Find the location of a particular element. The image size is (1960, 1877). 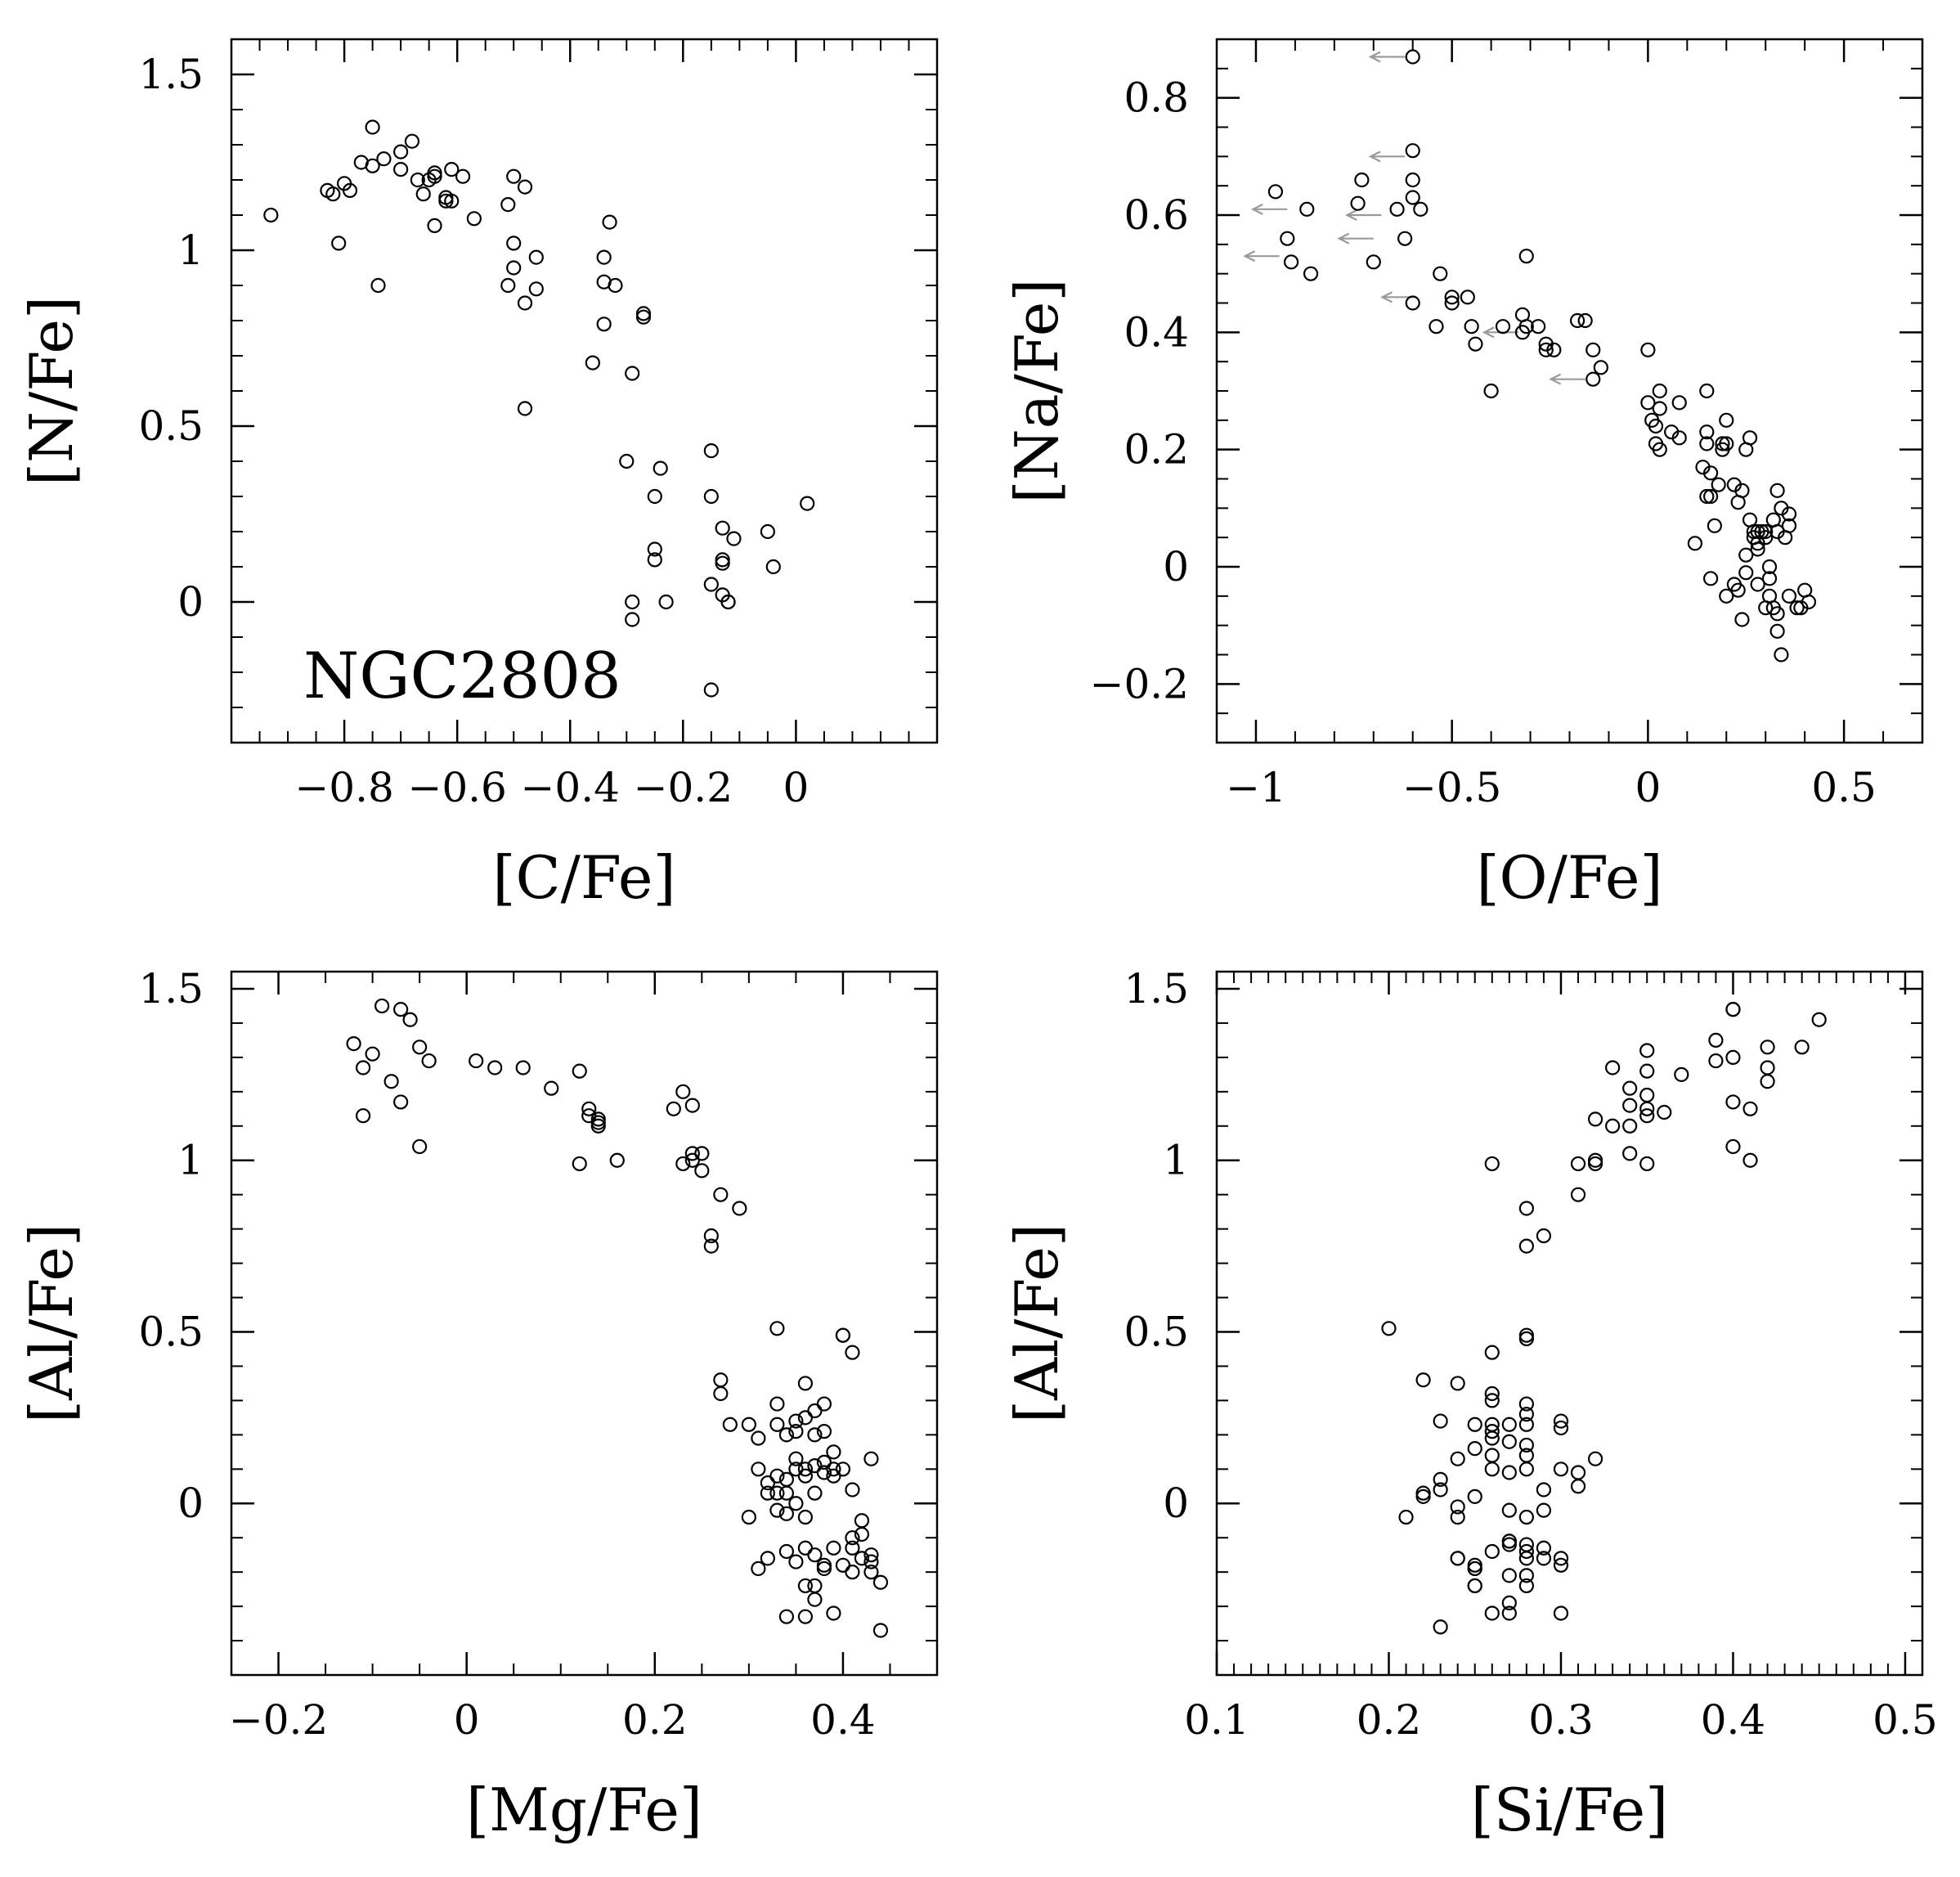

x-axis-label: [Mg/Fe] is located at coordinates (584, 1810).